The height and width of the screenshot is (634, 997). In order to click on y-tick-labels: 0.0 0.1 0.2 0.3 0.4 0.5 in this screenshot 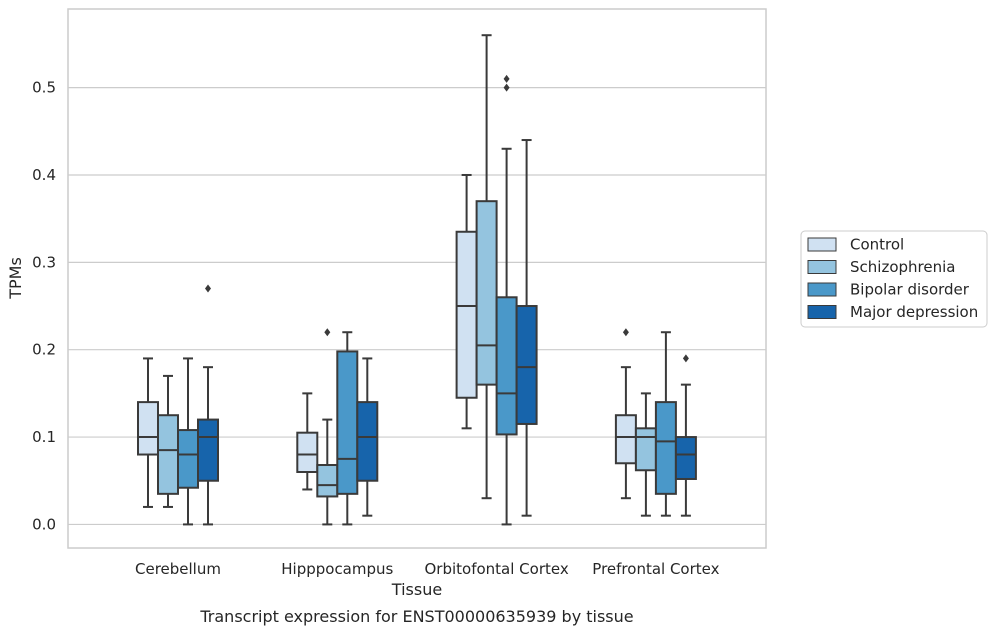, I will do `click(44, 306)`.